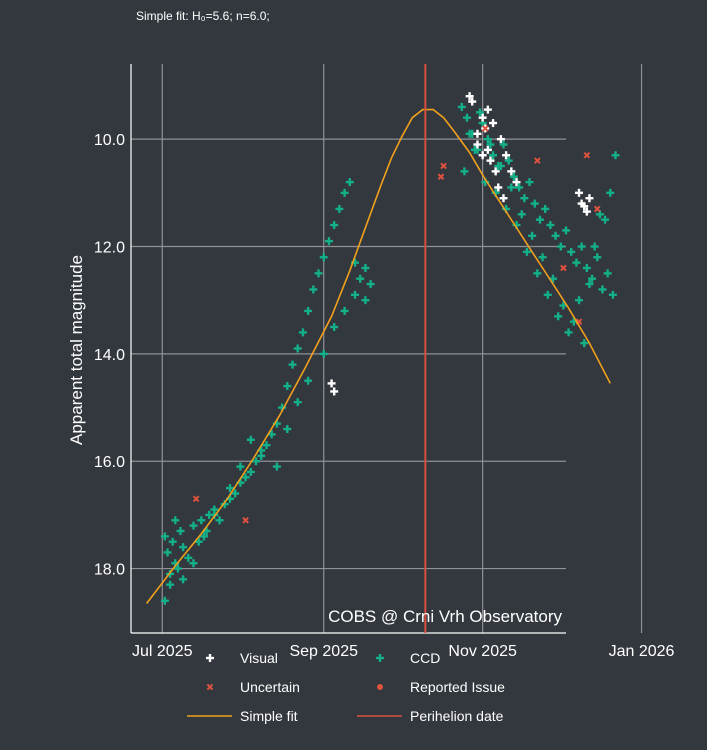 The height and width of the screenshot is (750, 707). I want to click on legend-label: CCD, so click(425, 658).